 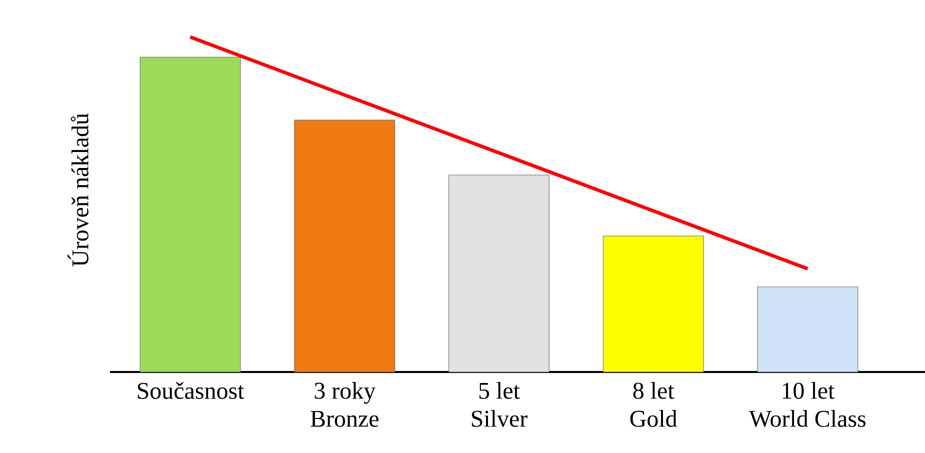 I want to click on x-tick-label: 5 let Silver, so click(x=500, y=404).